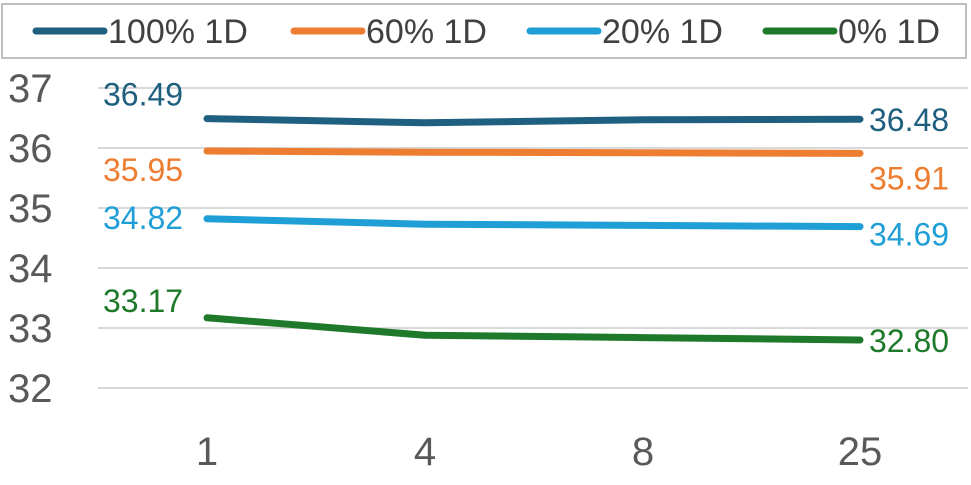 Image resolution: width=971 pixels, height=485 pixels. What do you see at coordinates (30, 149) in the screenshot?
I see `y-tick-label: 36` at bounding box center [30, 149].